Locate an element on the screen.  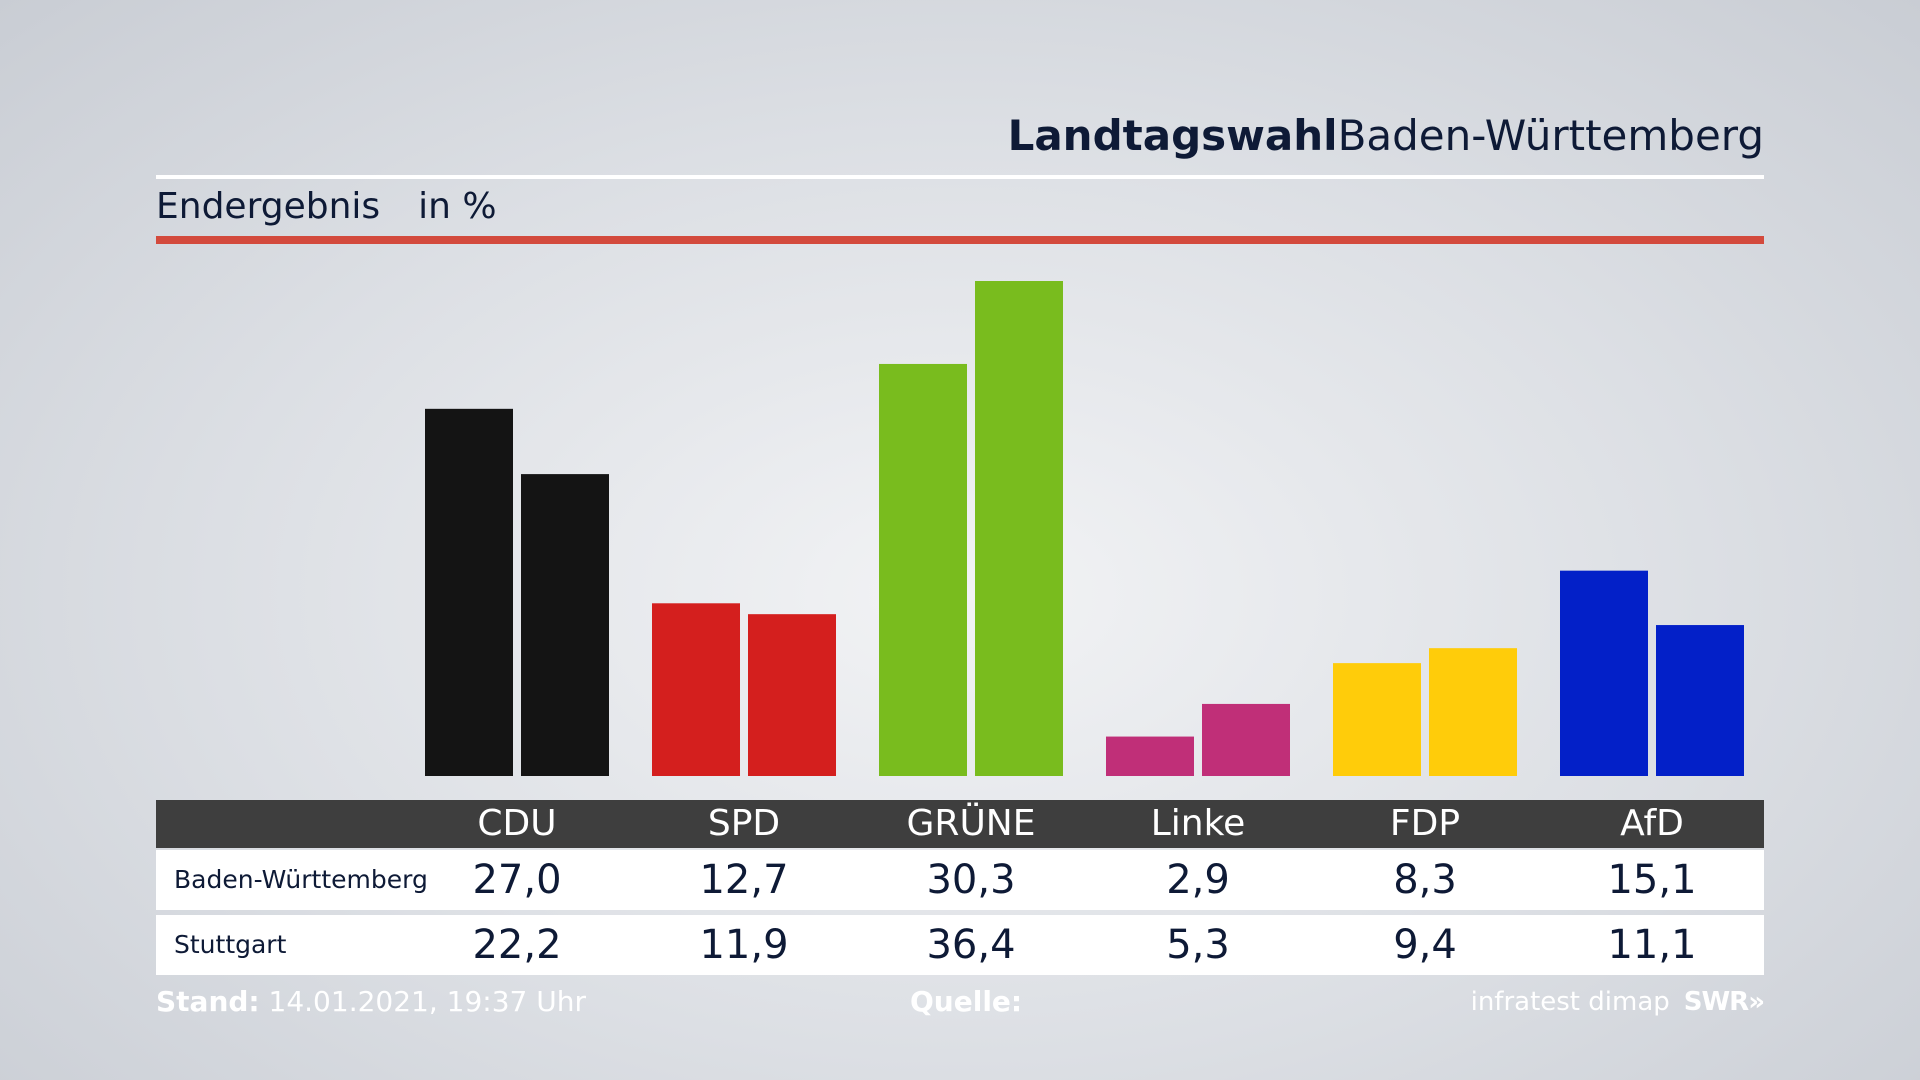
value-cell: 36,4 is located at coordinates (971, 945).